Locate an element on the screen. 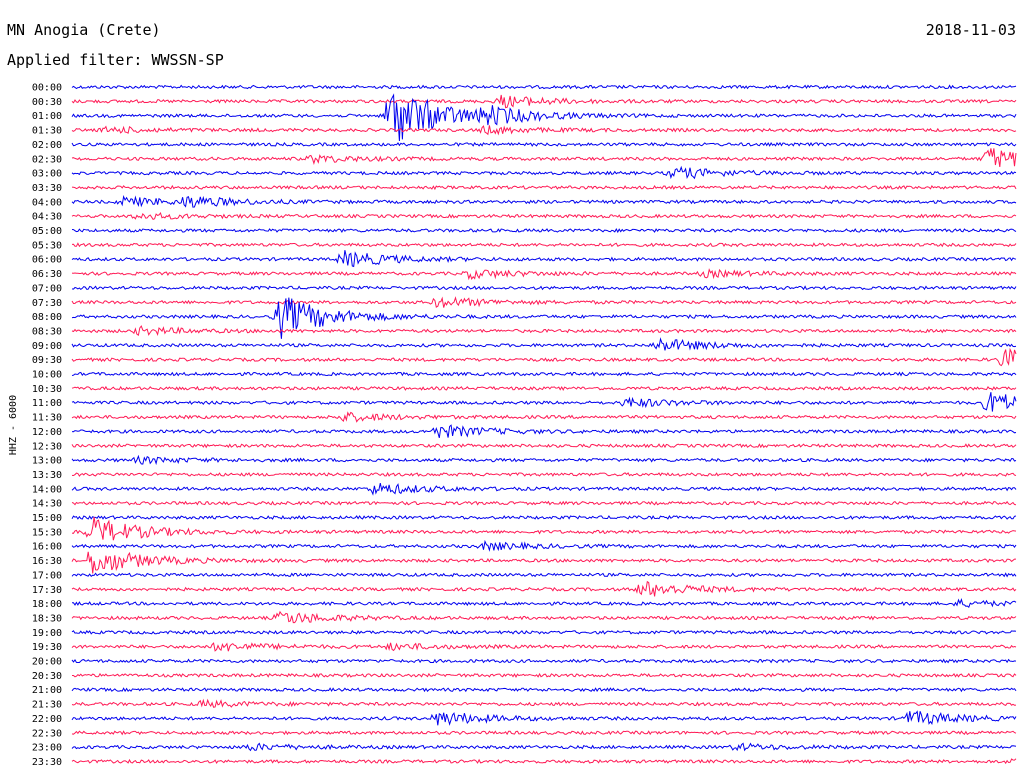 Image resolution: width=1024 pixels, height=780 pixels. trace-label: 18:00 is located at coordinates (47, 604).